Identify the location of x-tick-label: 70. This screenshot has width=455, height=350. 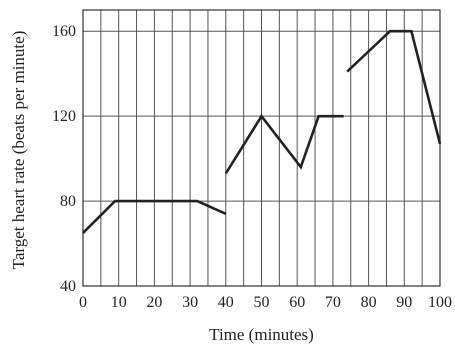
(333, 302).